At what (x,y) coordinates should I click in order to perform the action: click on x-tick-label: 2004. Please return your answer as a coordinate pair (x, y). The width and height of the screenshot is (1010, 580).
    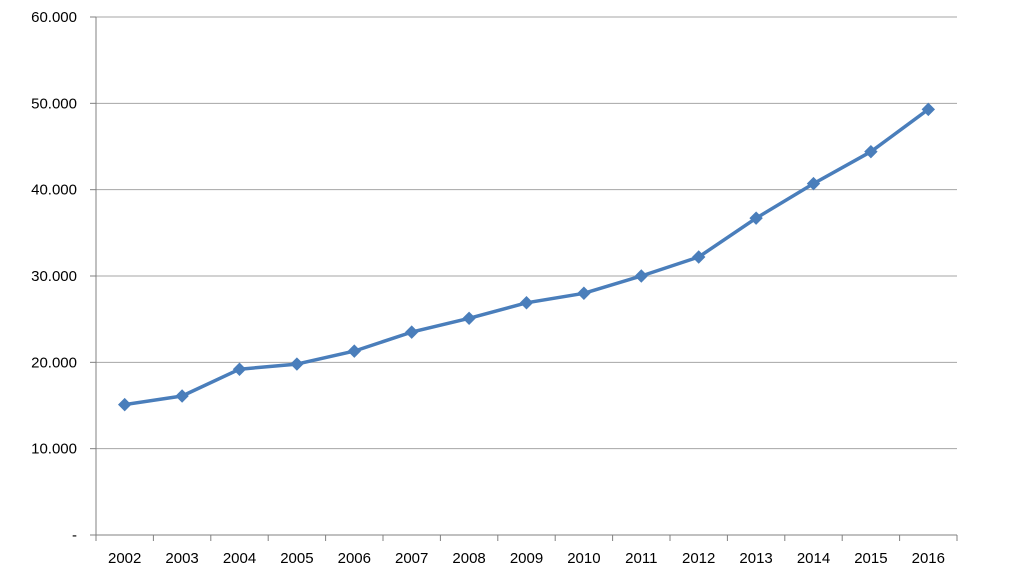
    Looking at the image, I should click on (239, 558).